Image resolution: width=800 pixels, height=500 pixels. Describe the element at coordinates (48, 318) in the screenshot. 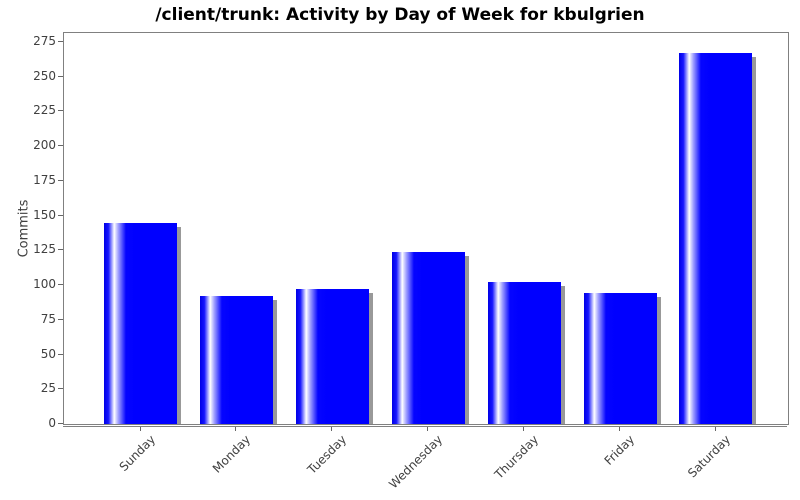

I see `y-tick-label: 75` at that location.